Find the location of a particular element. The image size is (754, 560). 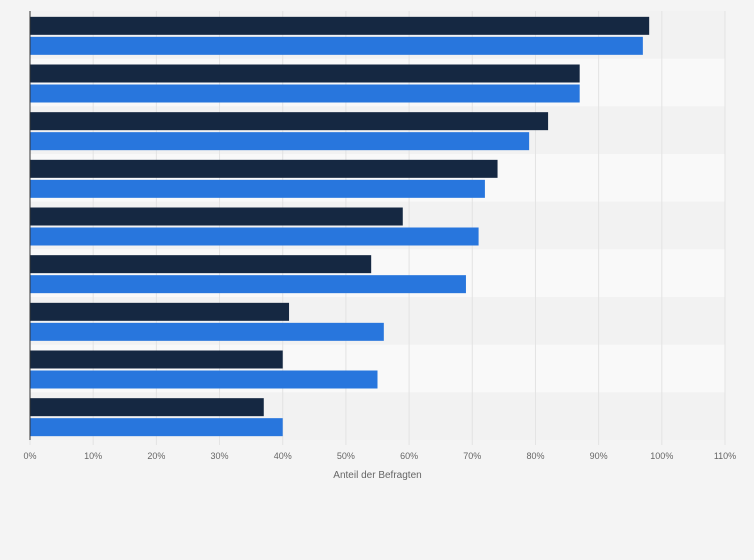

x-tick-label: 10% is located at coordinates (93, 456).